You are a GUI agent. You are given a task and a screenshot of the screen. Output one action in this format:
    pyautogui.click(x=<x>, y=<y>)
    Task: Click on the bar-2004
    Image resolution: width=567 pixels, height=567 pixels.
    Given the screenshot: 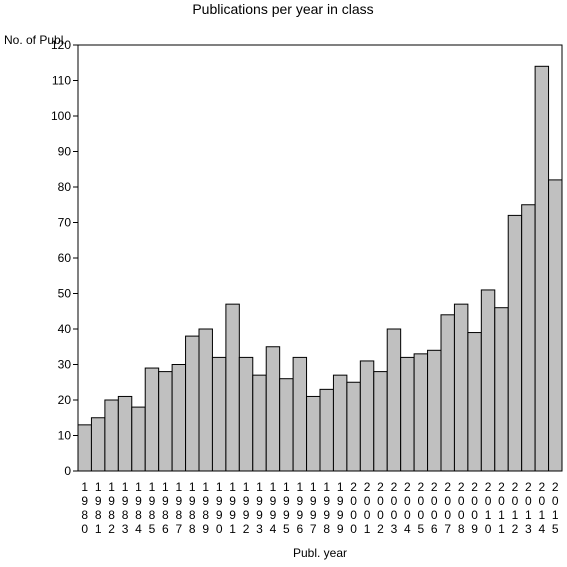 What is the action you would take?
    pyautogui.click(x=407, y=414)
    